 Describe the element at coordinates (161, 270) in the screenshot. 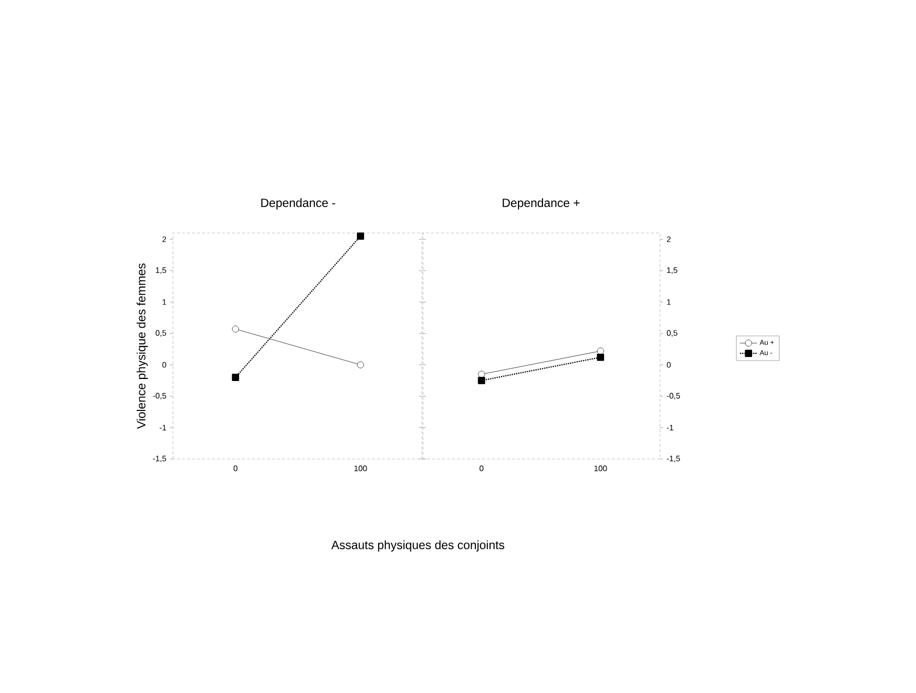

I see `y-tick-label: 1,5` at that location.